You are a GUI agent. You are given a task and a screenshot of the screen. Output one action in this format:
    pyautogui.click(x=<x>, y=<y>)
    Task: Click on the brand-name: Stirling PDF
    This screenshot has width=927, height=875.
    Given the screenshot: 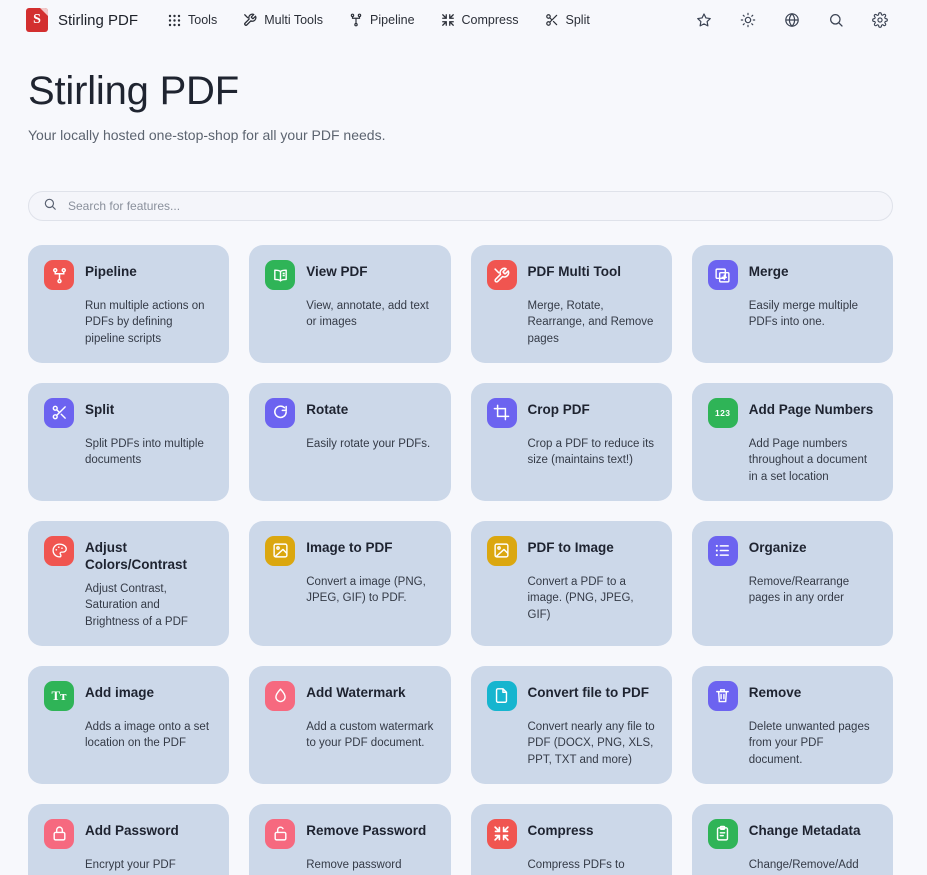 What is the action you would take?
    pyautogui.click(x=98, y=20)
    